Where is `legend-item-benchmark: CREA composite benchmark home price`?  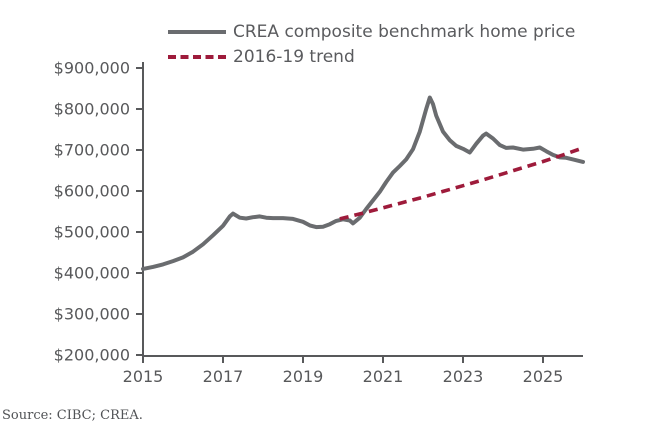
legend-item-benchmark: CREA composite benchmark home price is located at coordinates (371, 32).